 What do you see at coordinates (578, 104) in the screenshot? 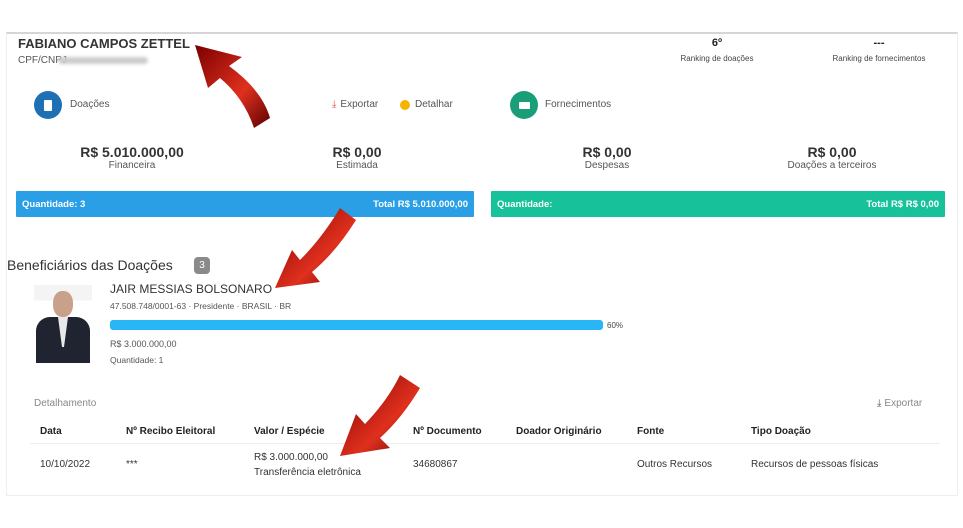
I see `supplies-title: Fornecimentos` at bounding box center [578, 104].